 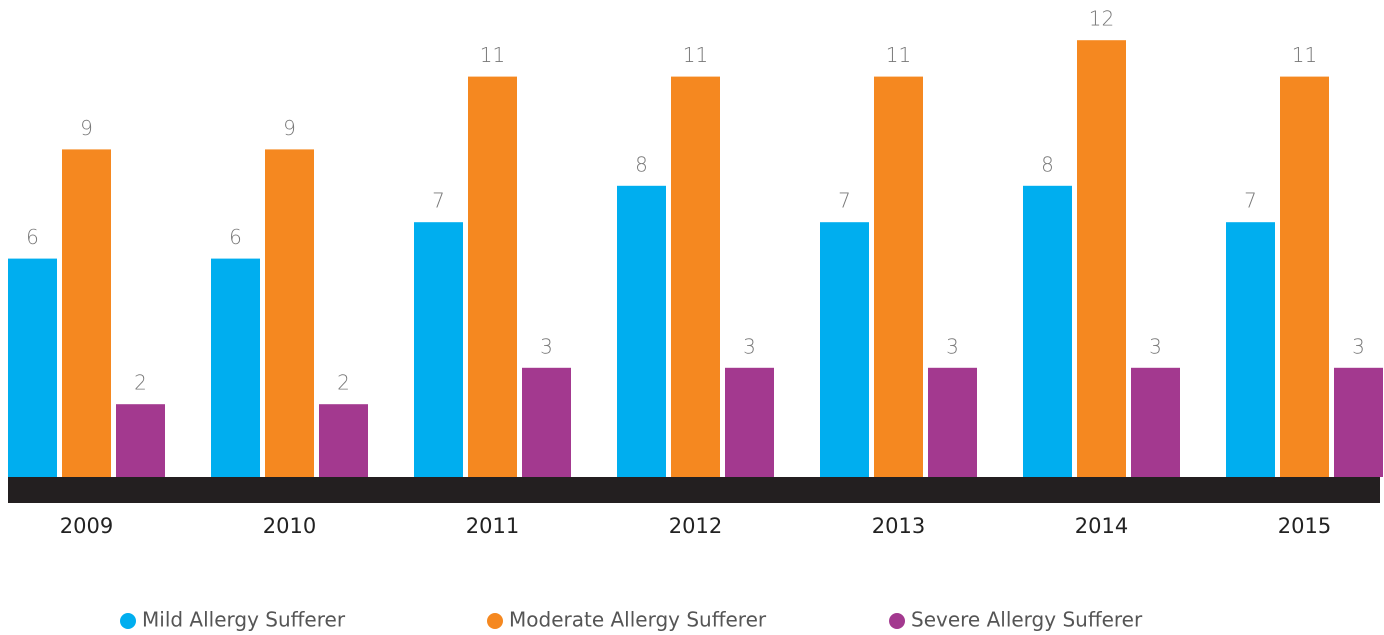 What do you see at coordinates (695, 526) in the screenshot?
I see `x-tick-label: 2012` at bounding box center [695, 526].